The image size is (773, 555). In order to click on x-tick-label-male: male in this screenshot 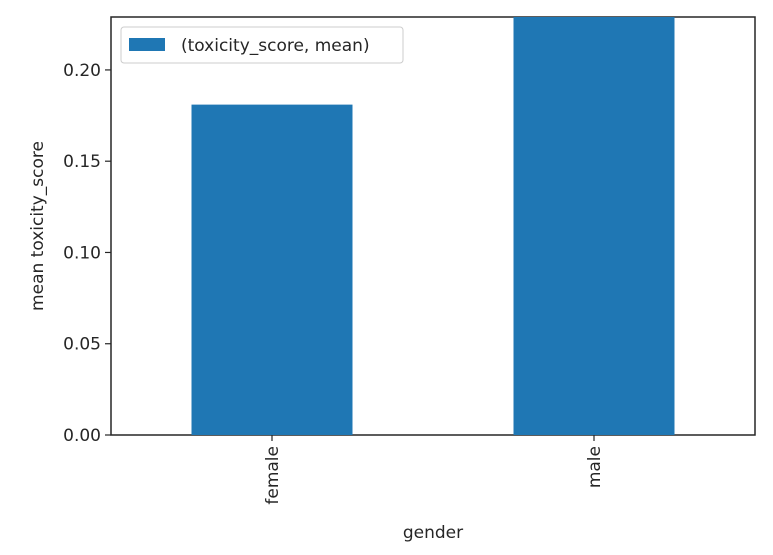, I will do `click(595, 467)`.